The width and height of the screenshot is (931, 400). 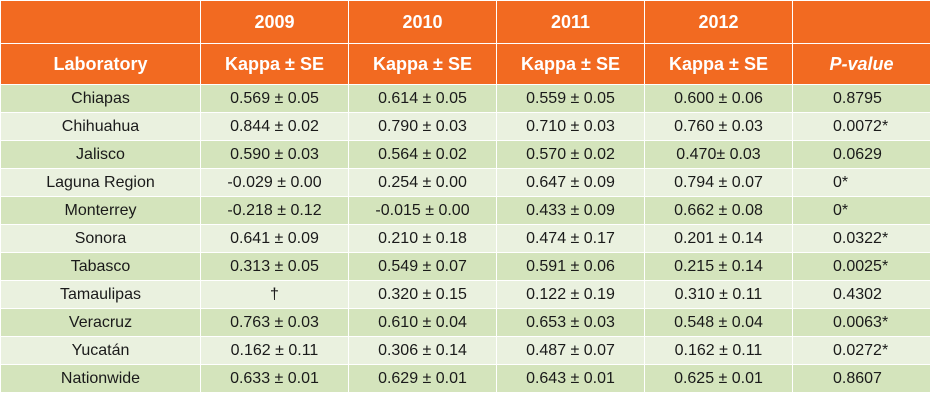 I want to click on year-header-blank-pvalue, so click(x=861, y=22).